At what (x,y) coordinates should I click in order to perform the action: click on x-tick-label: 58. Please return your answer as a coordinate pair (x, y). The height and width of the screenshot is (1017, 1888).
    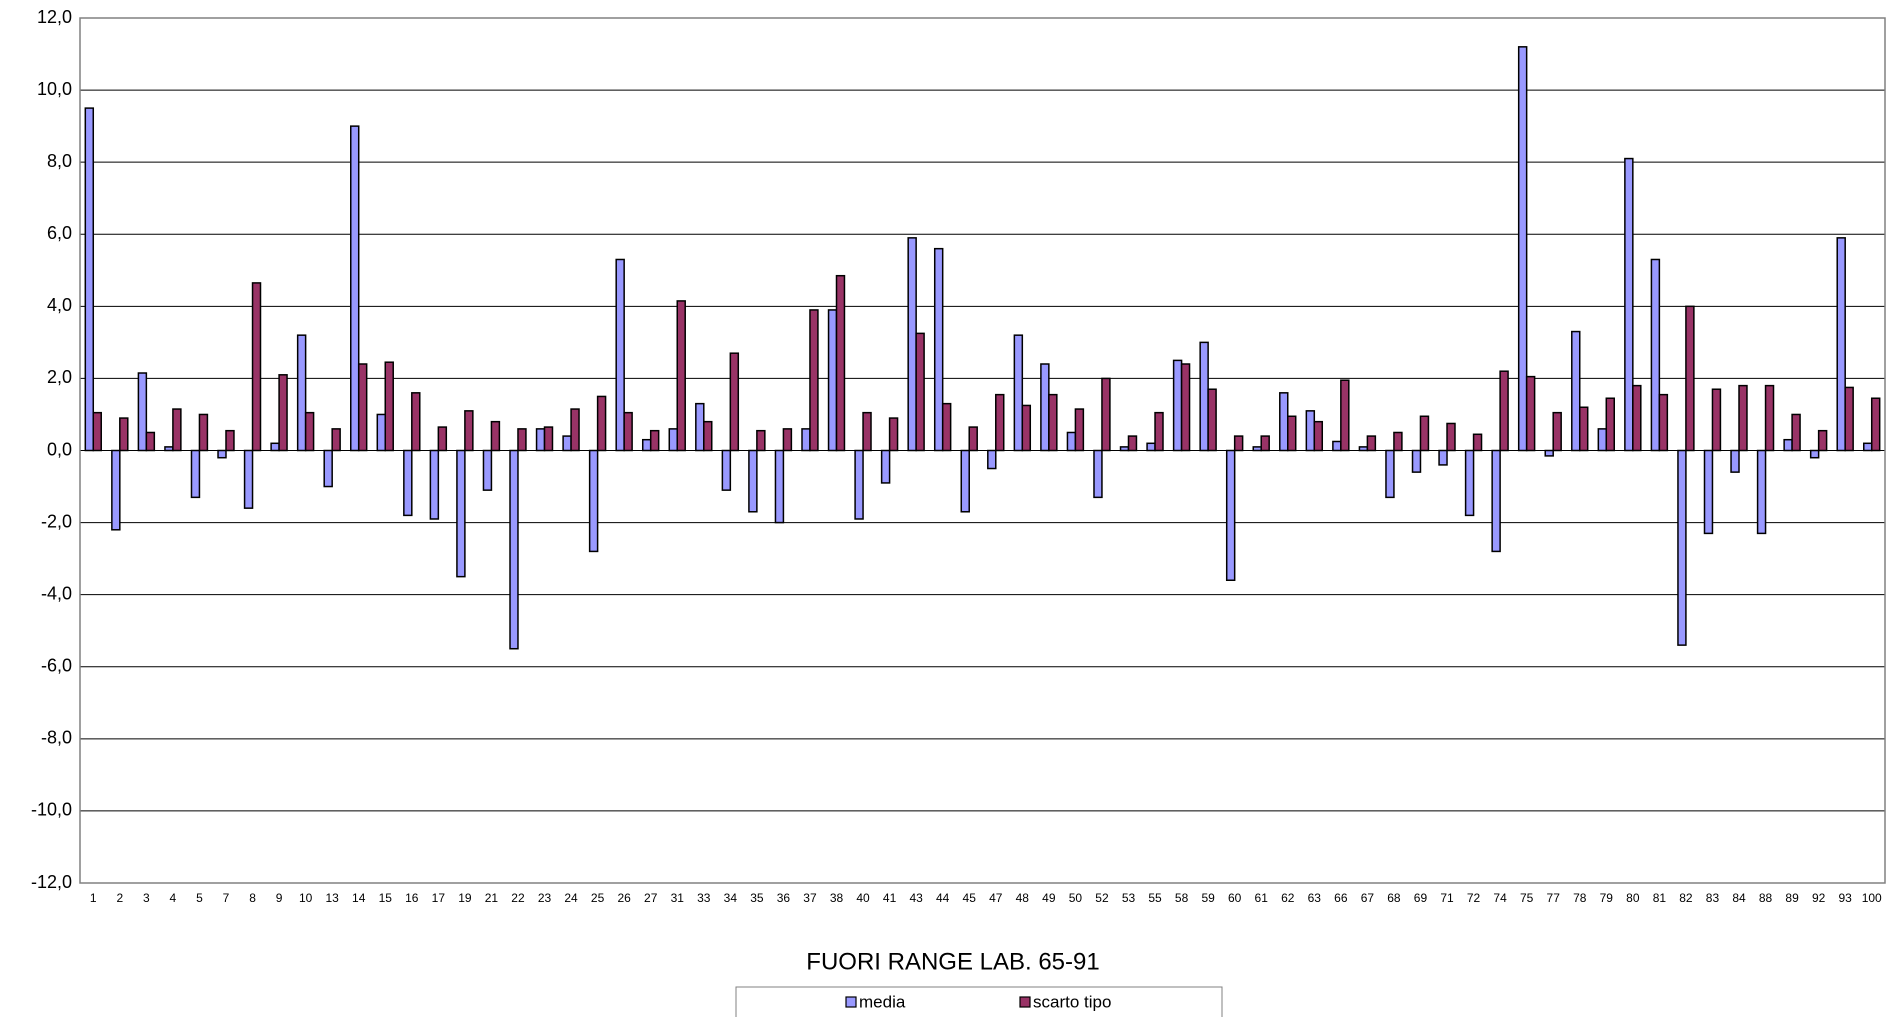
    Looking at the image, I should click on (1182, 898).